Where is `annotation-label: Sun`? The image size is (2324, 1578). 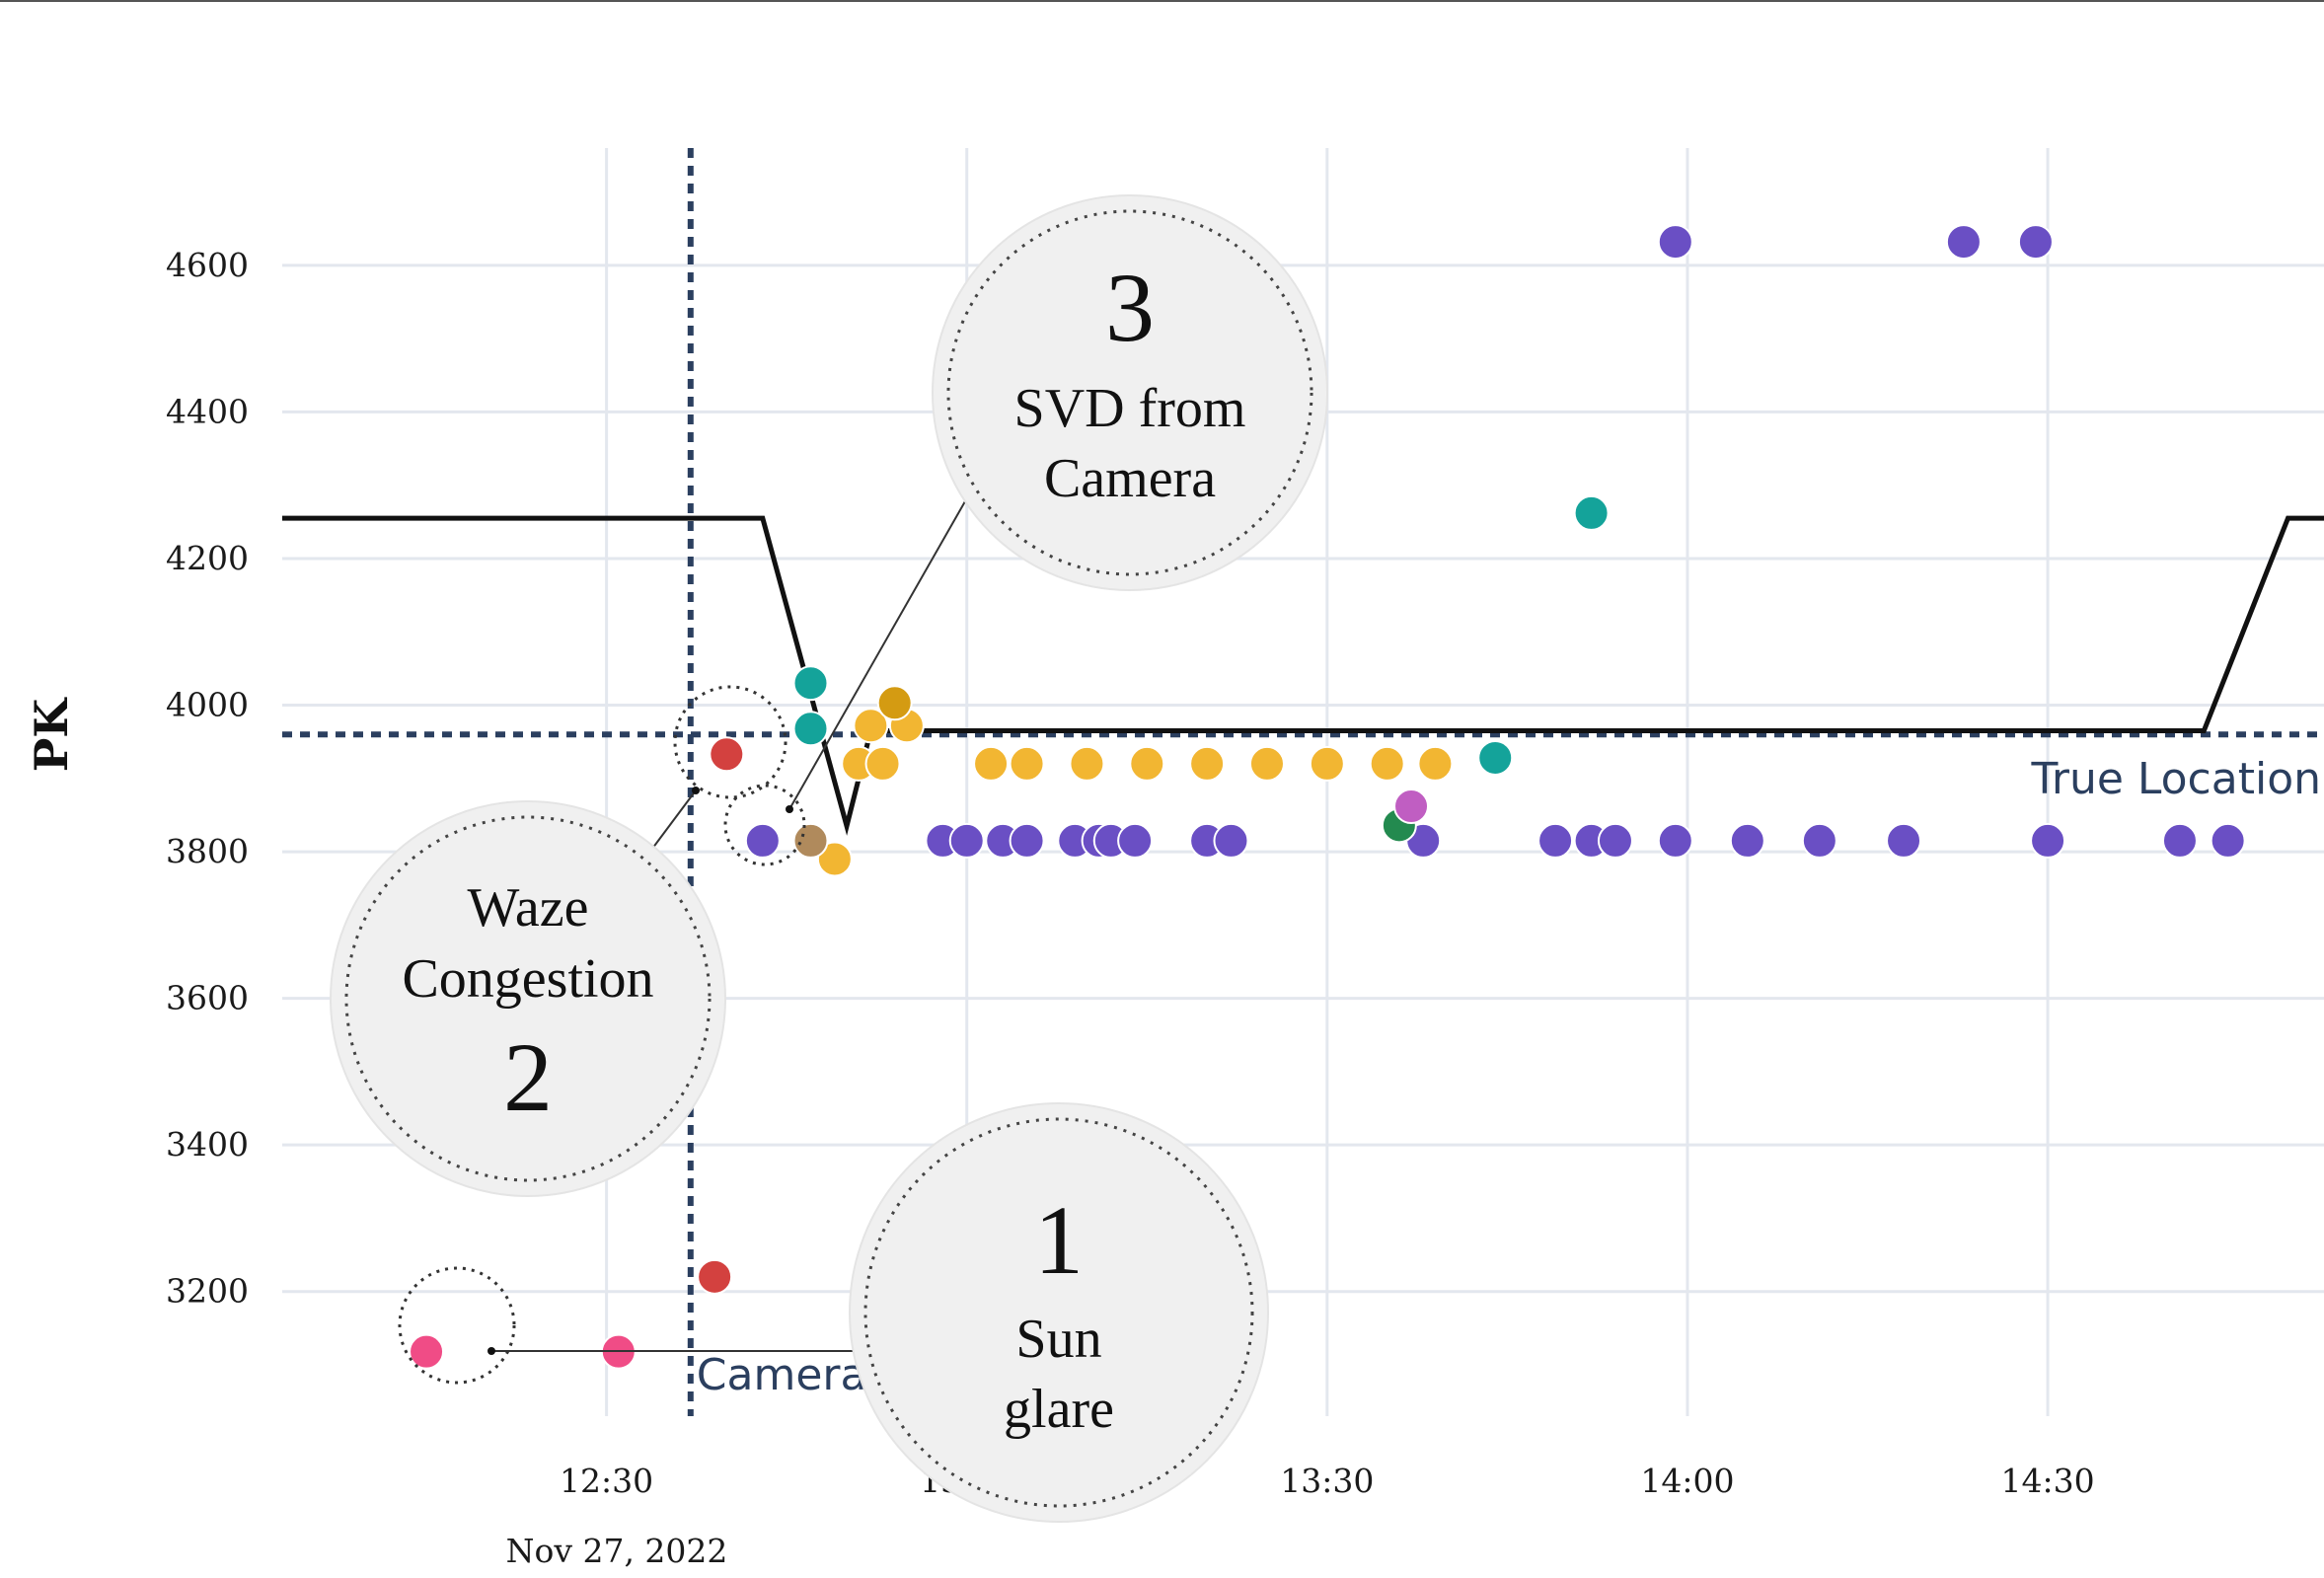
annotation-label: Sun is located at coordinates (1058, 1339).